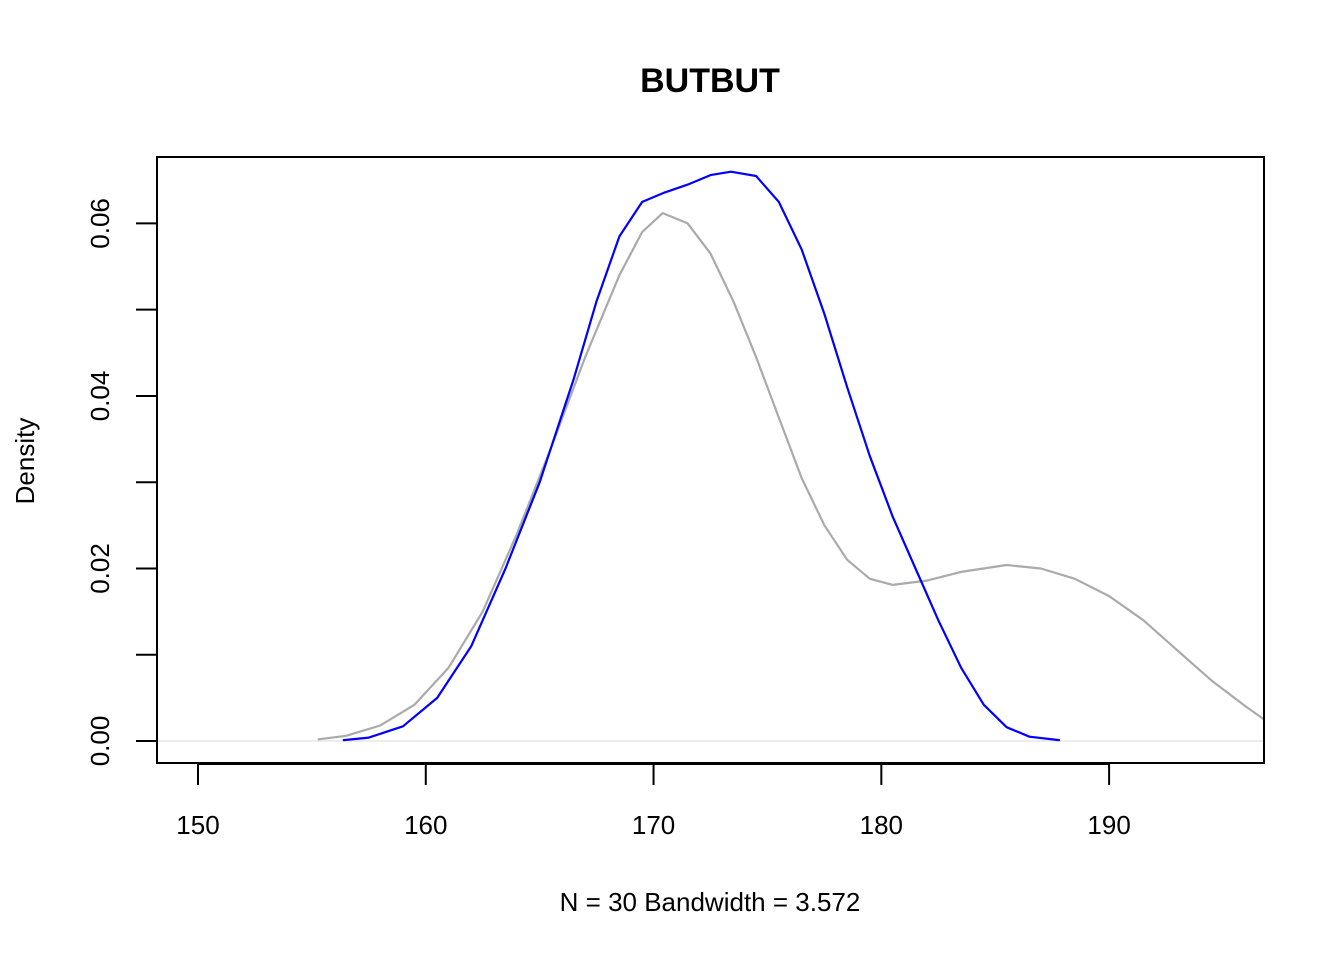 Image resolution: width=1344 pixels, height=960 pixels. Describe the element at coordinates (100, 741) in the screenshot. I see `y-tick-label: 0.00` at that location.